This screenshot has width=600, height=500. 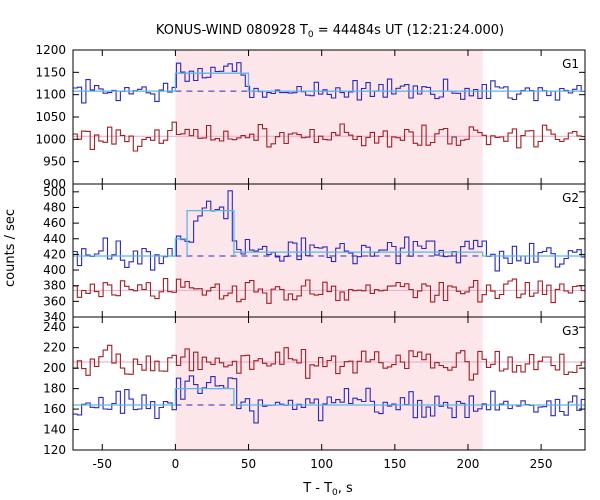 I want to click on y-tick-label: 400, so click(x=54, y=270).